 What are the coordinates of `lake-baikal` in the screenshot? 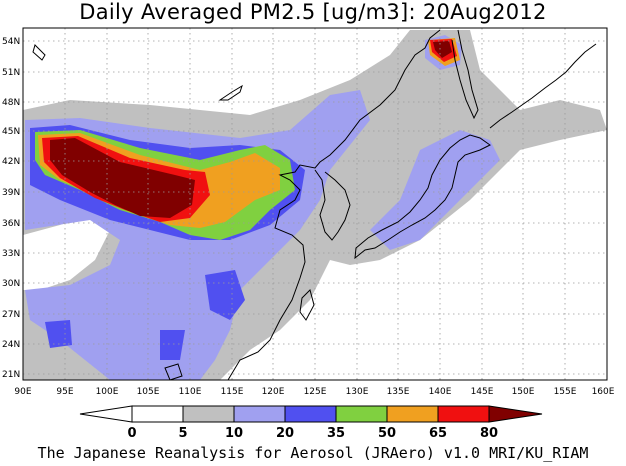 It's located at (230, 92).